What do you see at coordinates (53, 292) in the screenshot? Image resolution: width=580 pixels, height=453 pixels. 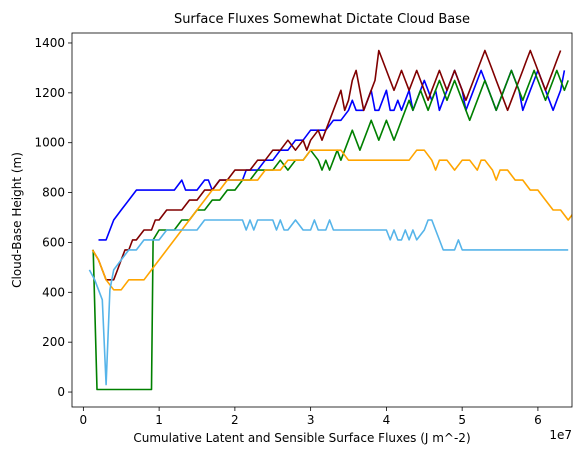 I see `y-tick-label: 400` at bounding box center [53, 292].